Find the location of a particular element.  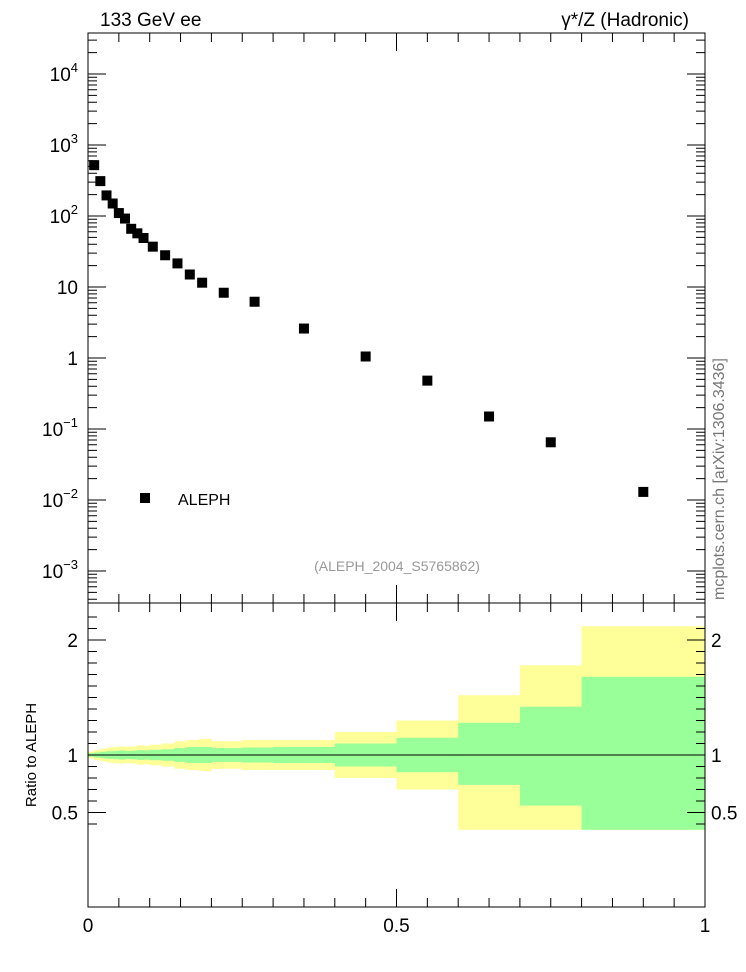

main-y-tick-label-exp: 3 is located at coordinates (74, 138).